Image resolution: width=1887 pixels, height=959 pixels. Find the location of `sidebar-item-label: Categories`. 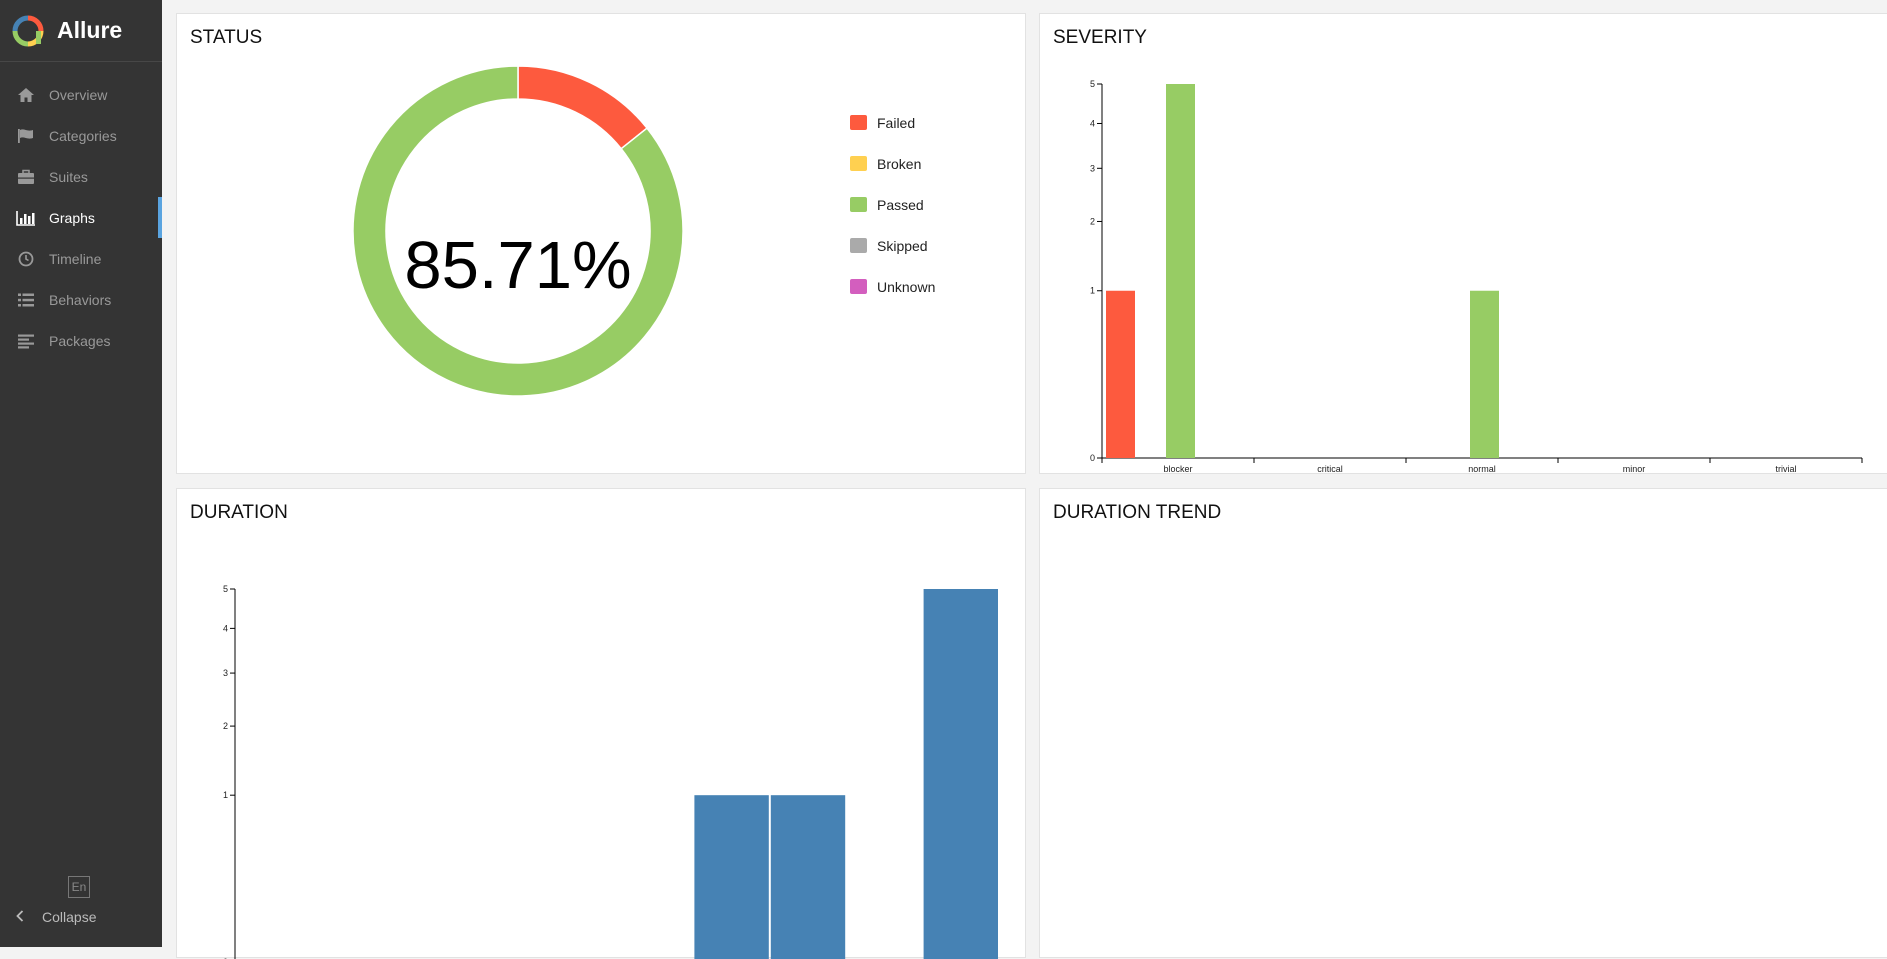

sidebar-item-label: Categories is located at coordinates (83, 135).